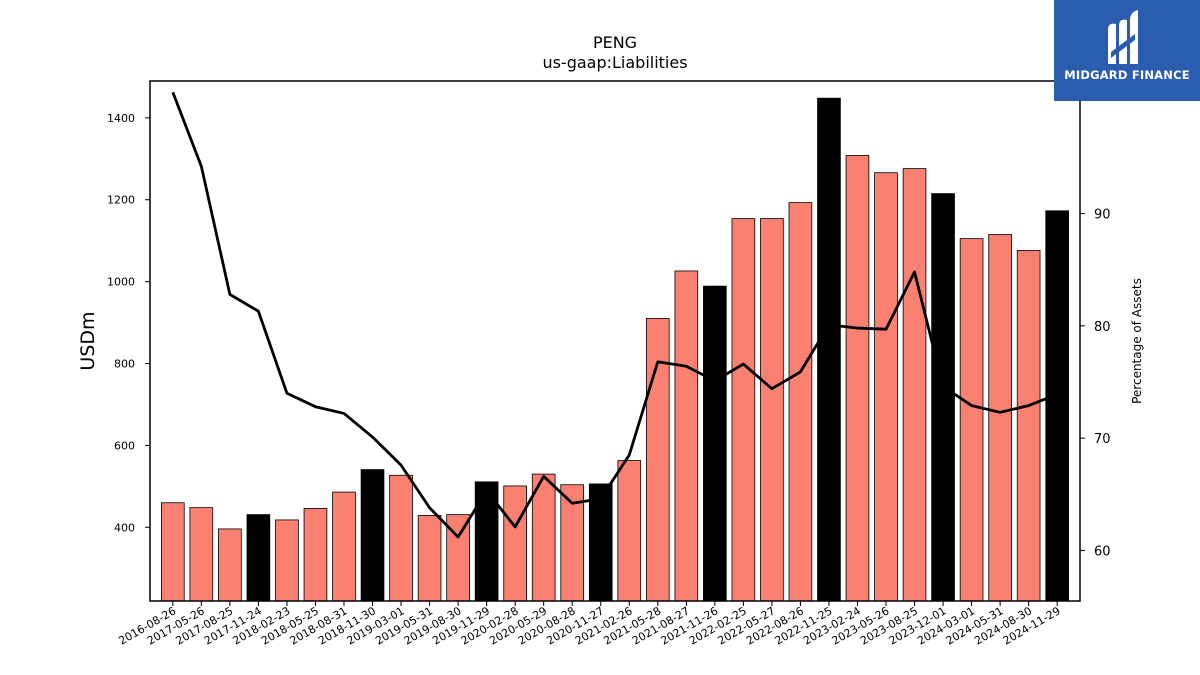  I want to click on y2-tick-label: 80, so click(1102, 327).